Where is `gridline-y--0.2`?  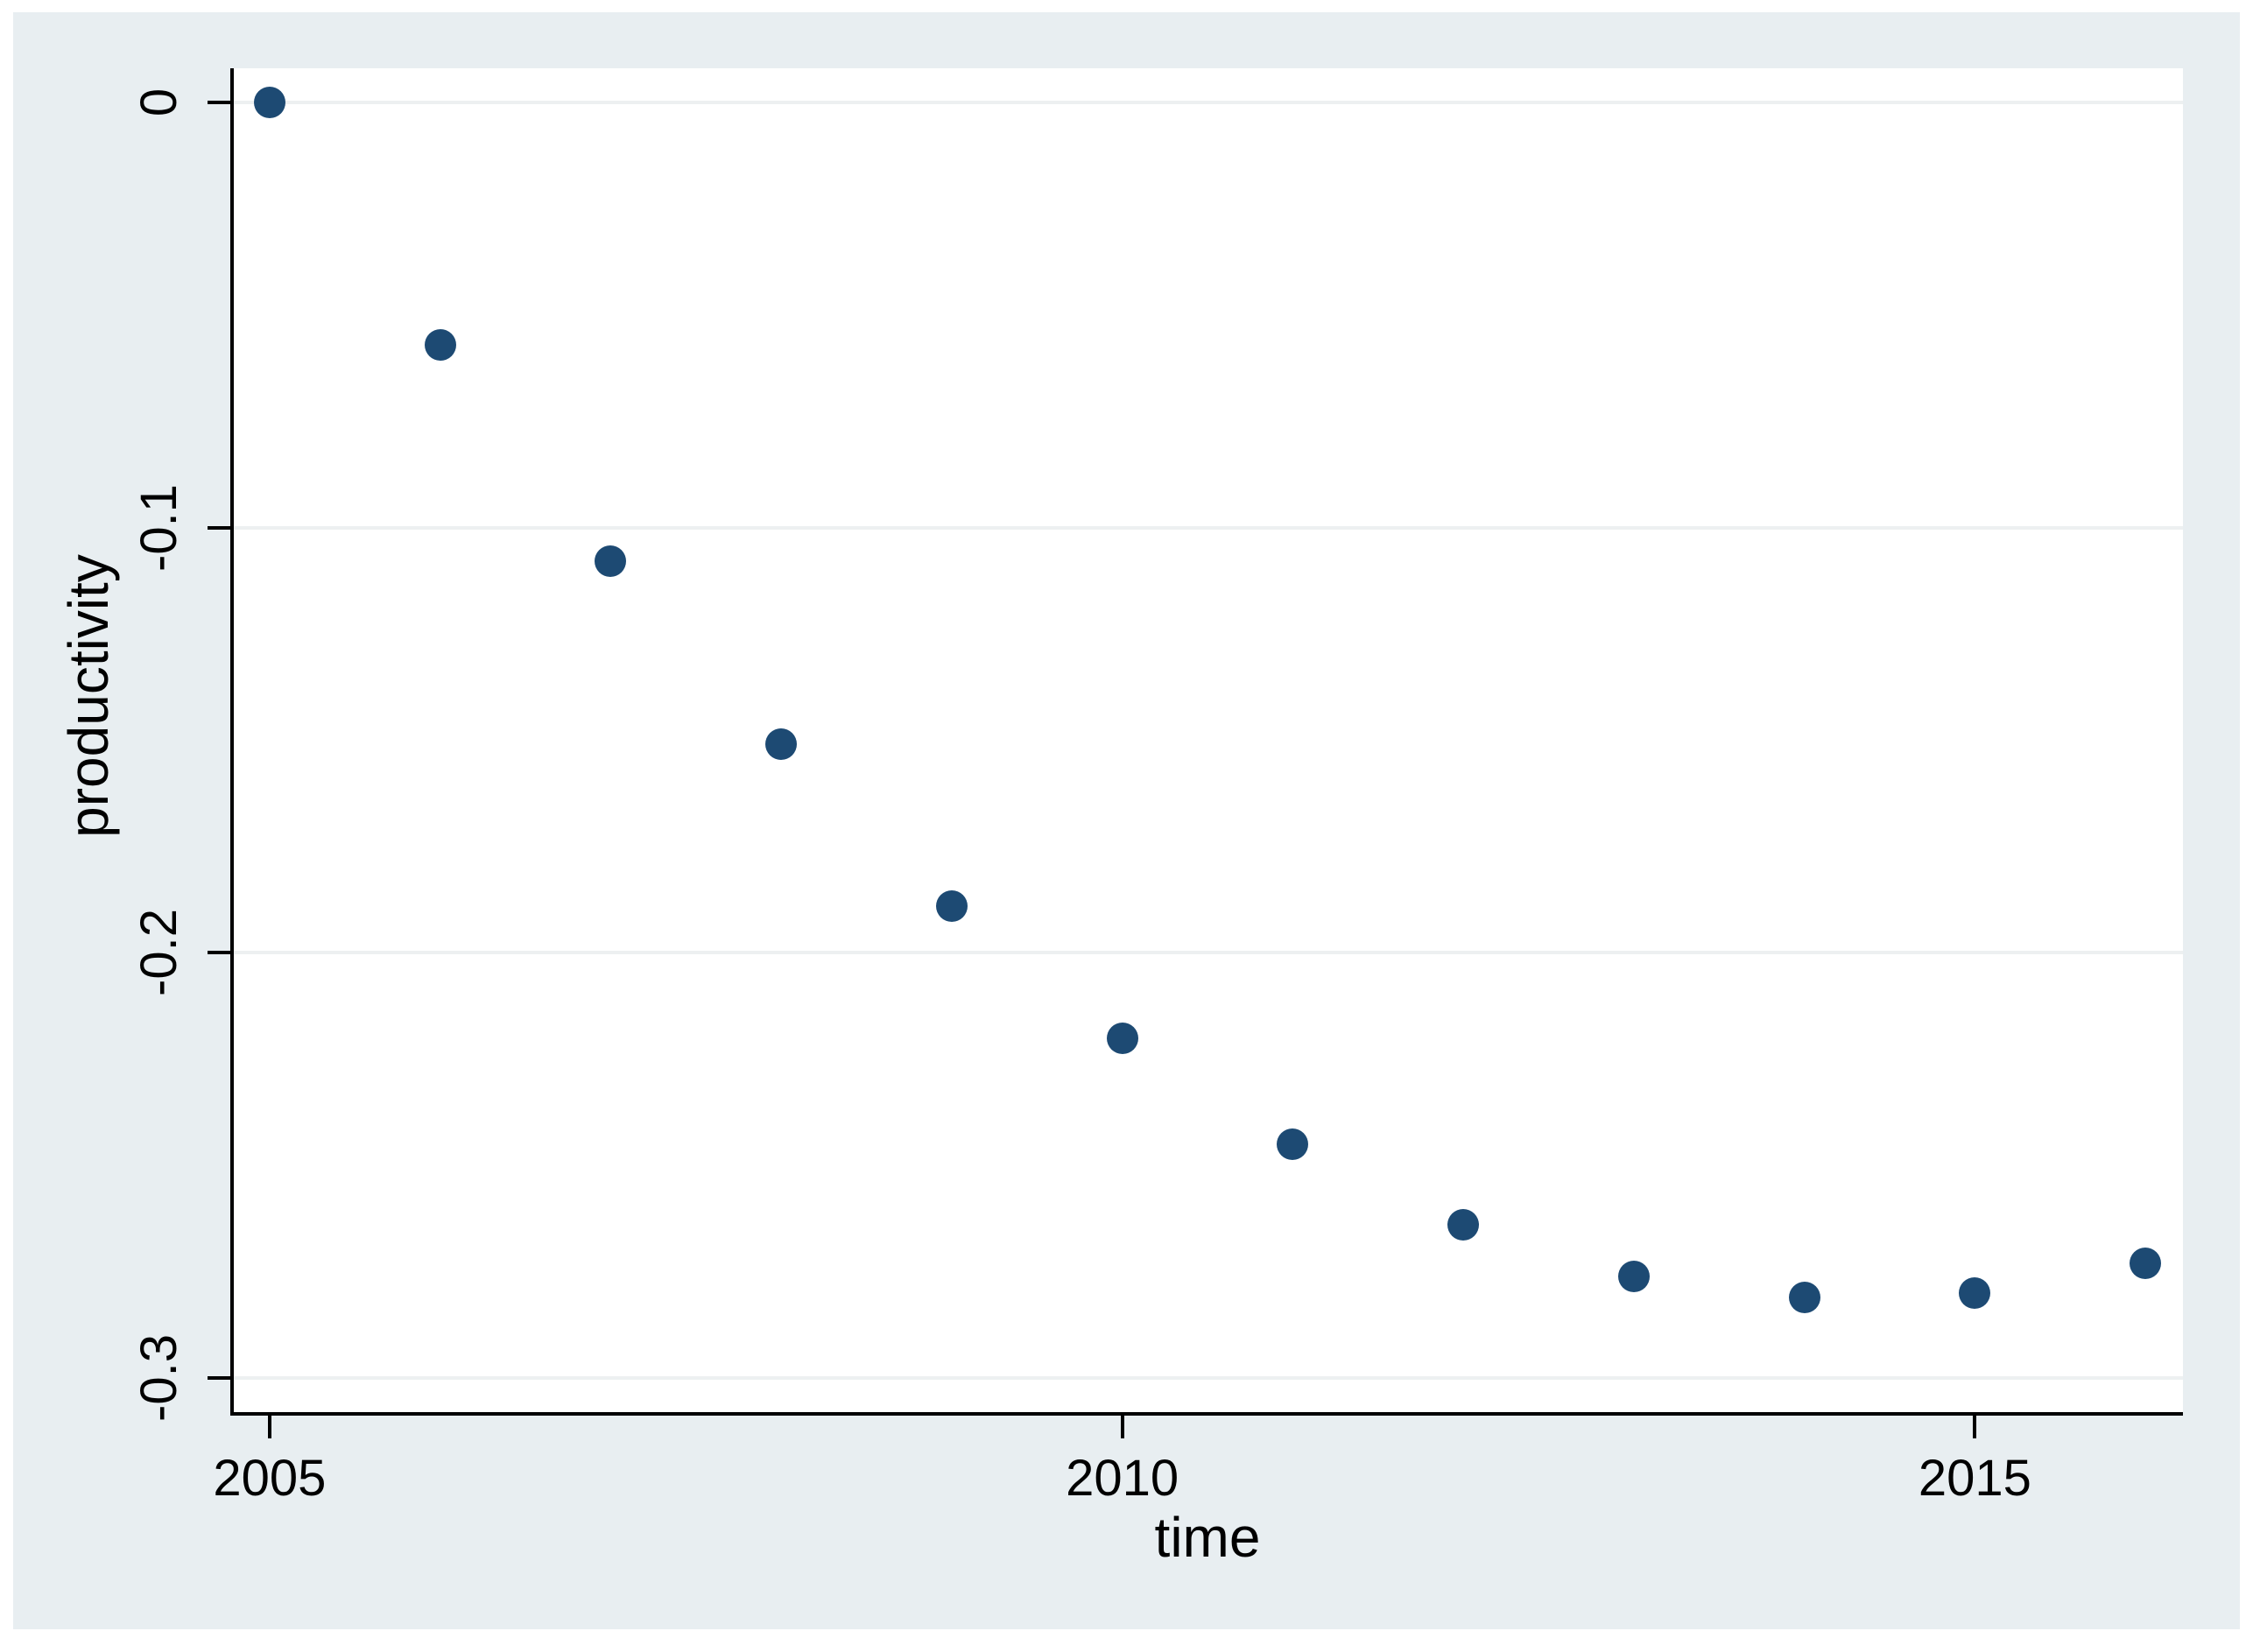
gridline-y--0.2 is located at coordinates (1207, 953).